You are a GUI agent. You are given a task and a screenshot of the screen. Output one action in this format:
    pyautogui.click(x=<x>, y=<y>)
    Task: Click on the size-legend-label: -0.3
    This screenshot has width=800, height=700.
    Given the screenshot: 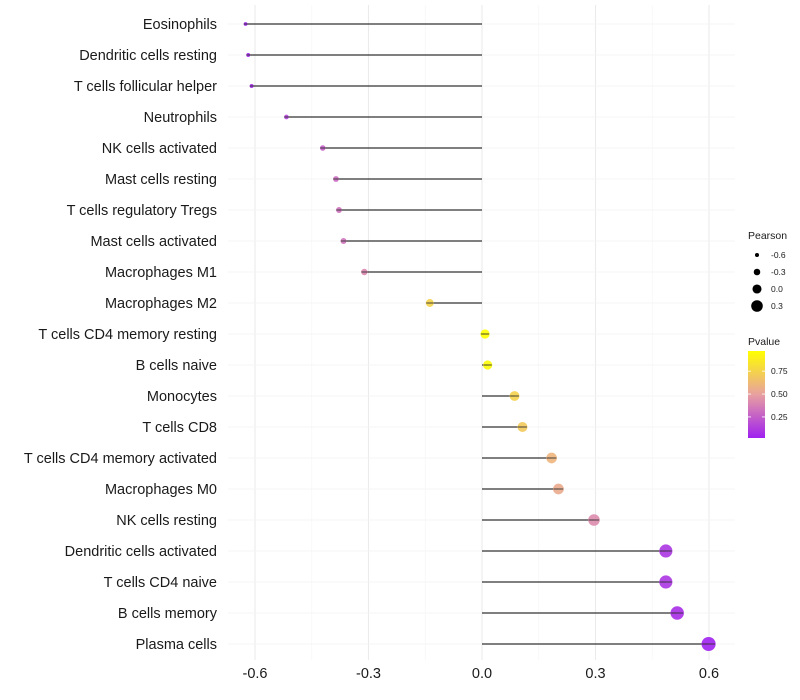 What is the action you would take?
    pyautogui.click(x=778, y=272)
    